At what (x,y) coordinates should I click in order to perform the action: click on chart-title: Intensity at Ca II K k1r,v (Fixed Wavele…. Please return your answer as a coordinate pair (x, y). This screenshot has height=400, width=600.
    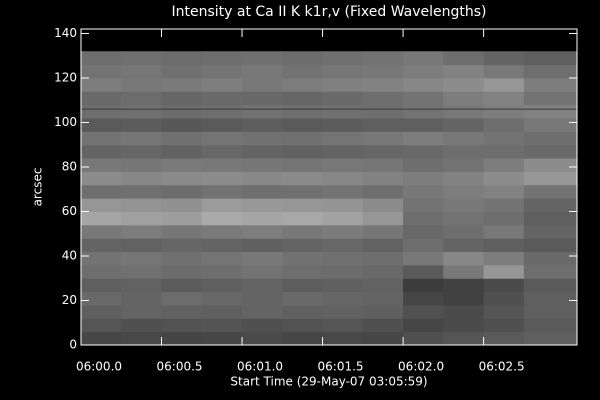
    Looking at the image, I should click on (329, 12).